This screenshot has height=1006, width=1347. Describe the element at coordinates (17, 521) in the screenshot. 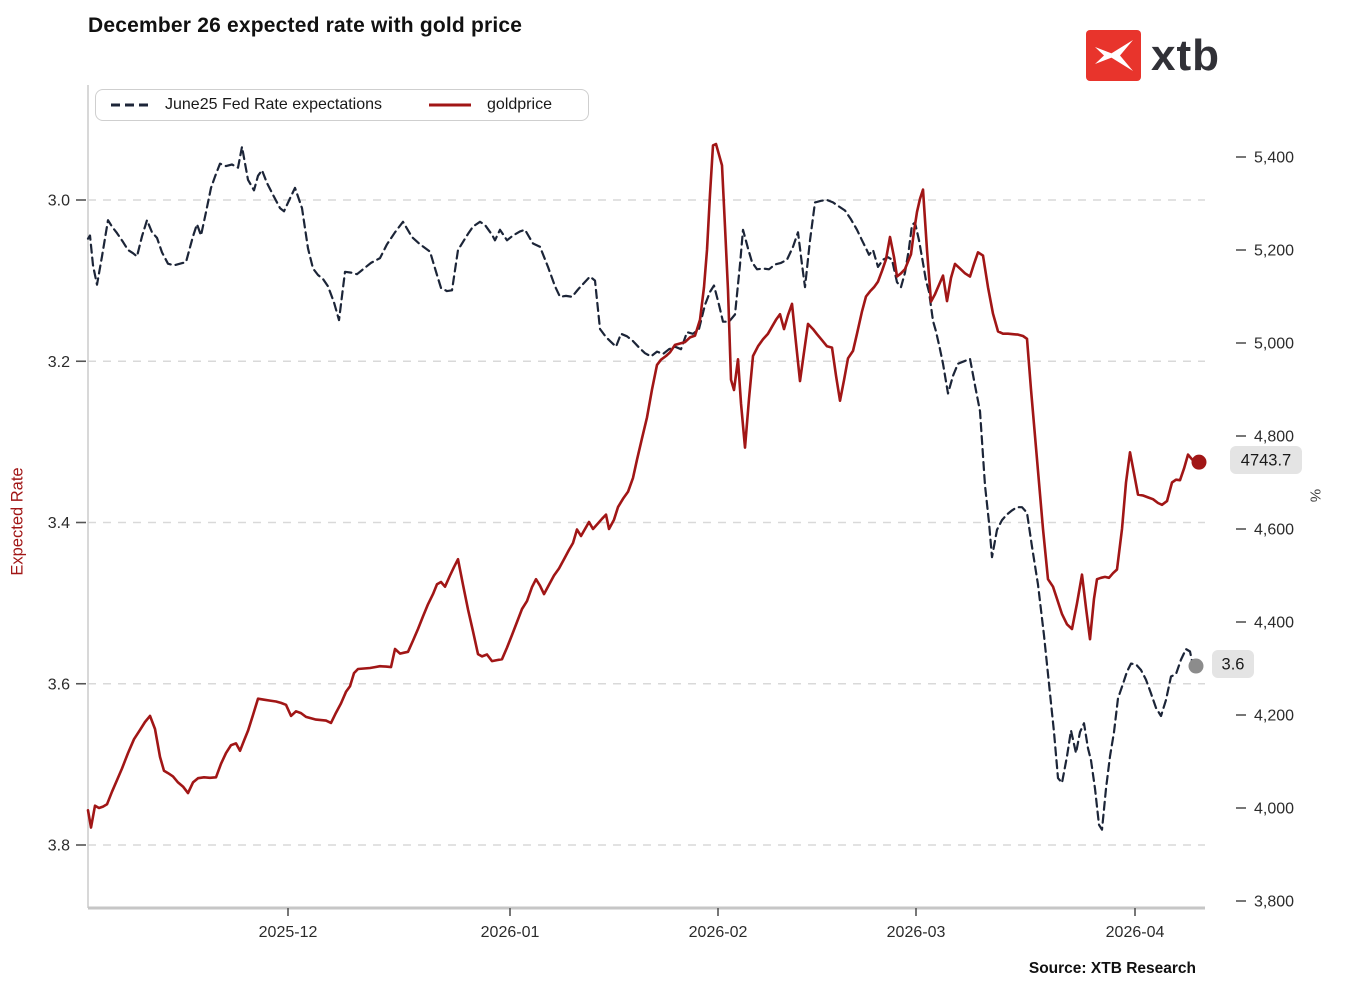

I see `y-axis-label-left: Expected Rate` at that location.